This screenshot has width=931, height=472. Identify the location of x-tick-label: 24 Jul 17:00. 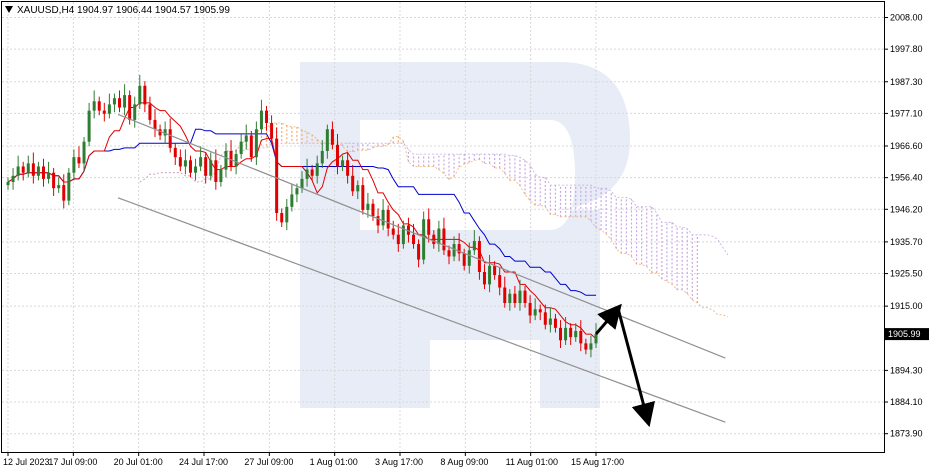
(203, 462).